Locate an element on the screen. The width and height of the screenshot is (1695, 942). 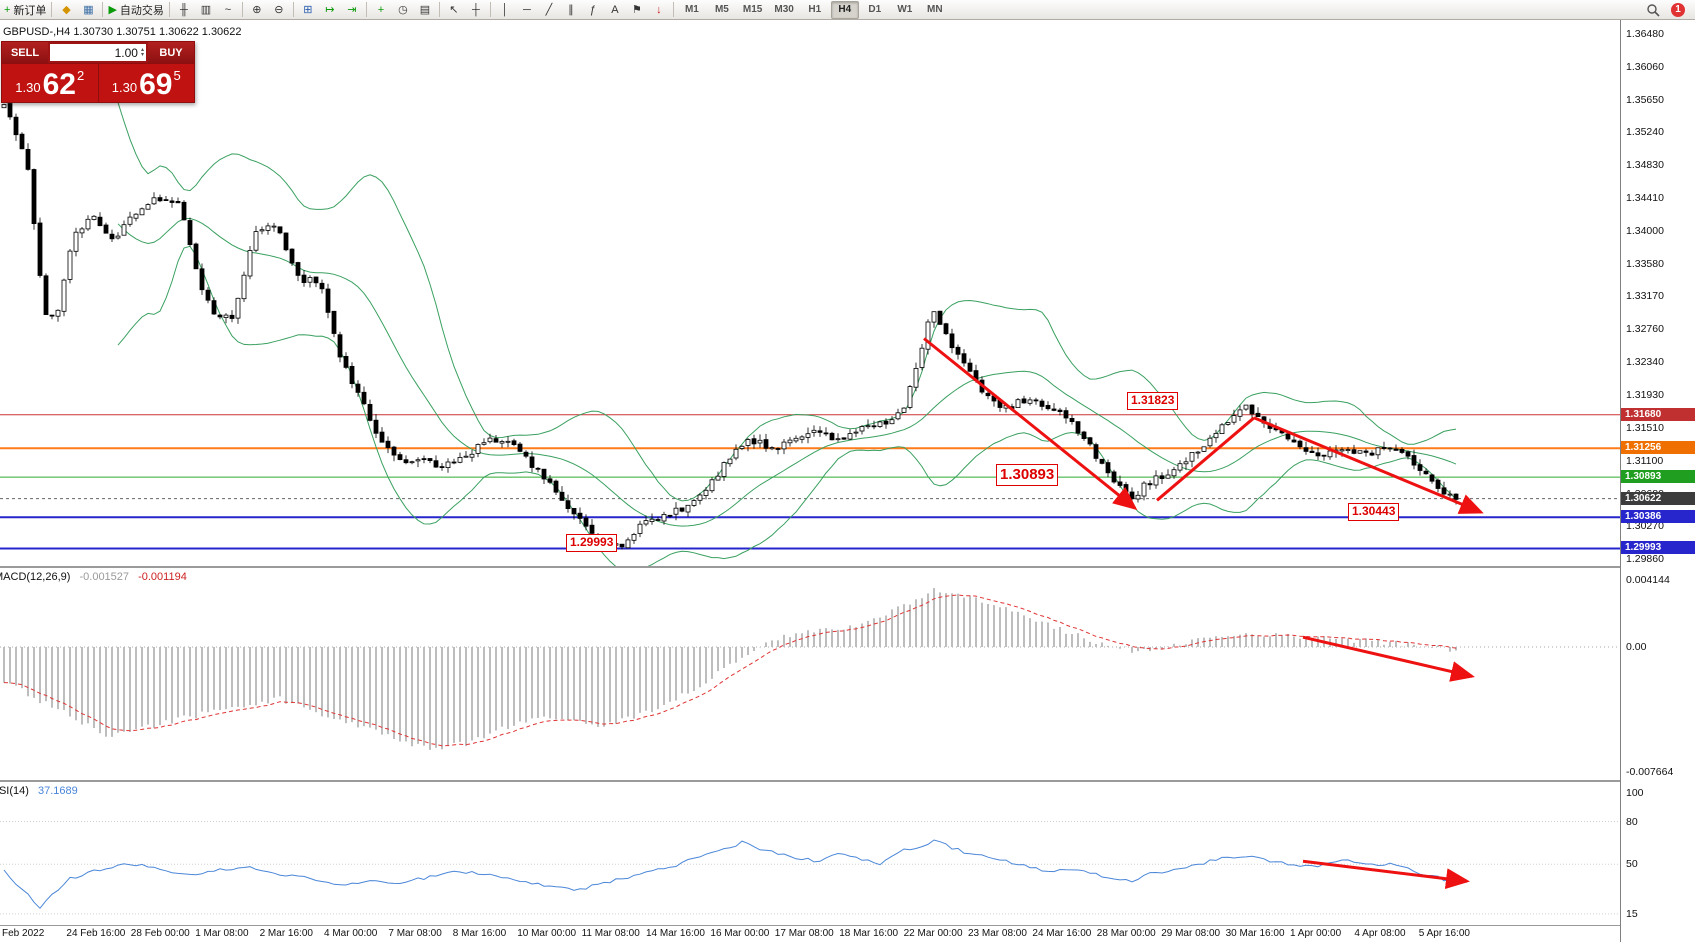
autotrading-button: ▶ 自动交易 is located at coordinates (135, 10).